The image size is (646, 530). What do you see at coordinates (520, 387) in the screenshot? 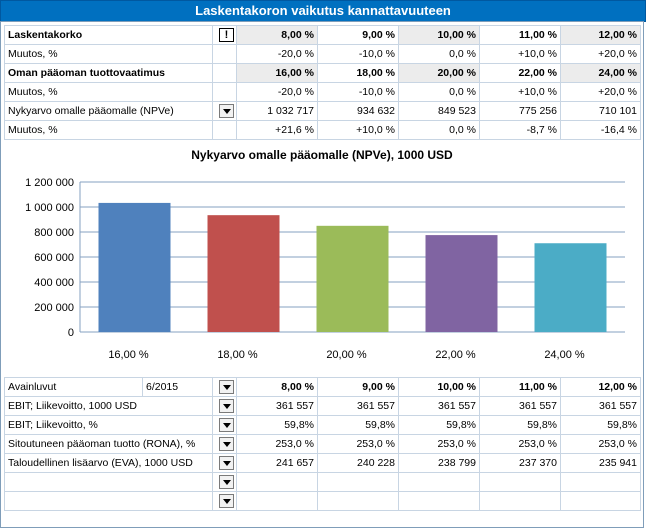
I see `header-rate-cell: 11,00 %` at bounding box center [520, 387].